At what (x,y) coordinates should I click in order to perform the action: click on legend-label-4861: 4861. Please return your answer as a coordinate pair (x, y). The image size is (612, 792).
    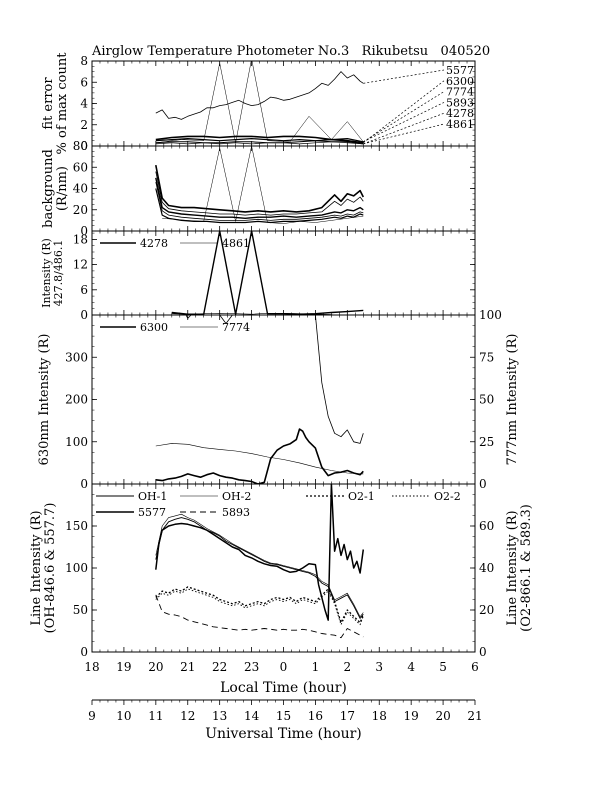
    Looking at the image, I should click on (236, 243).